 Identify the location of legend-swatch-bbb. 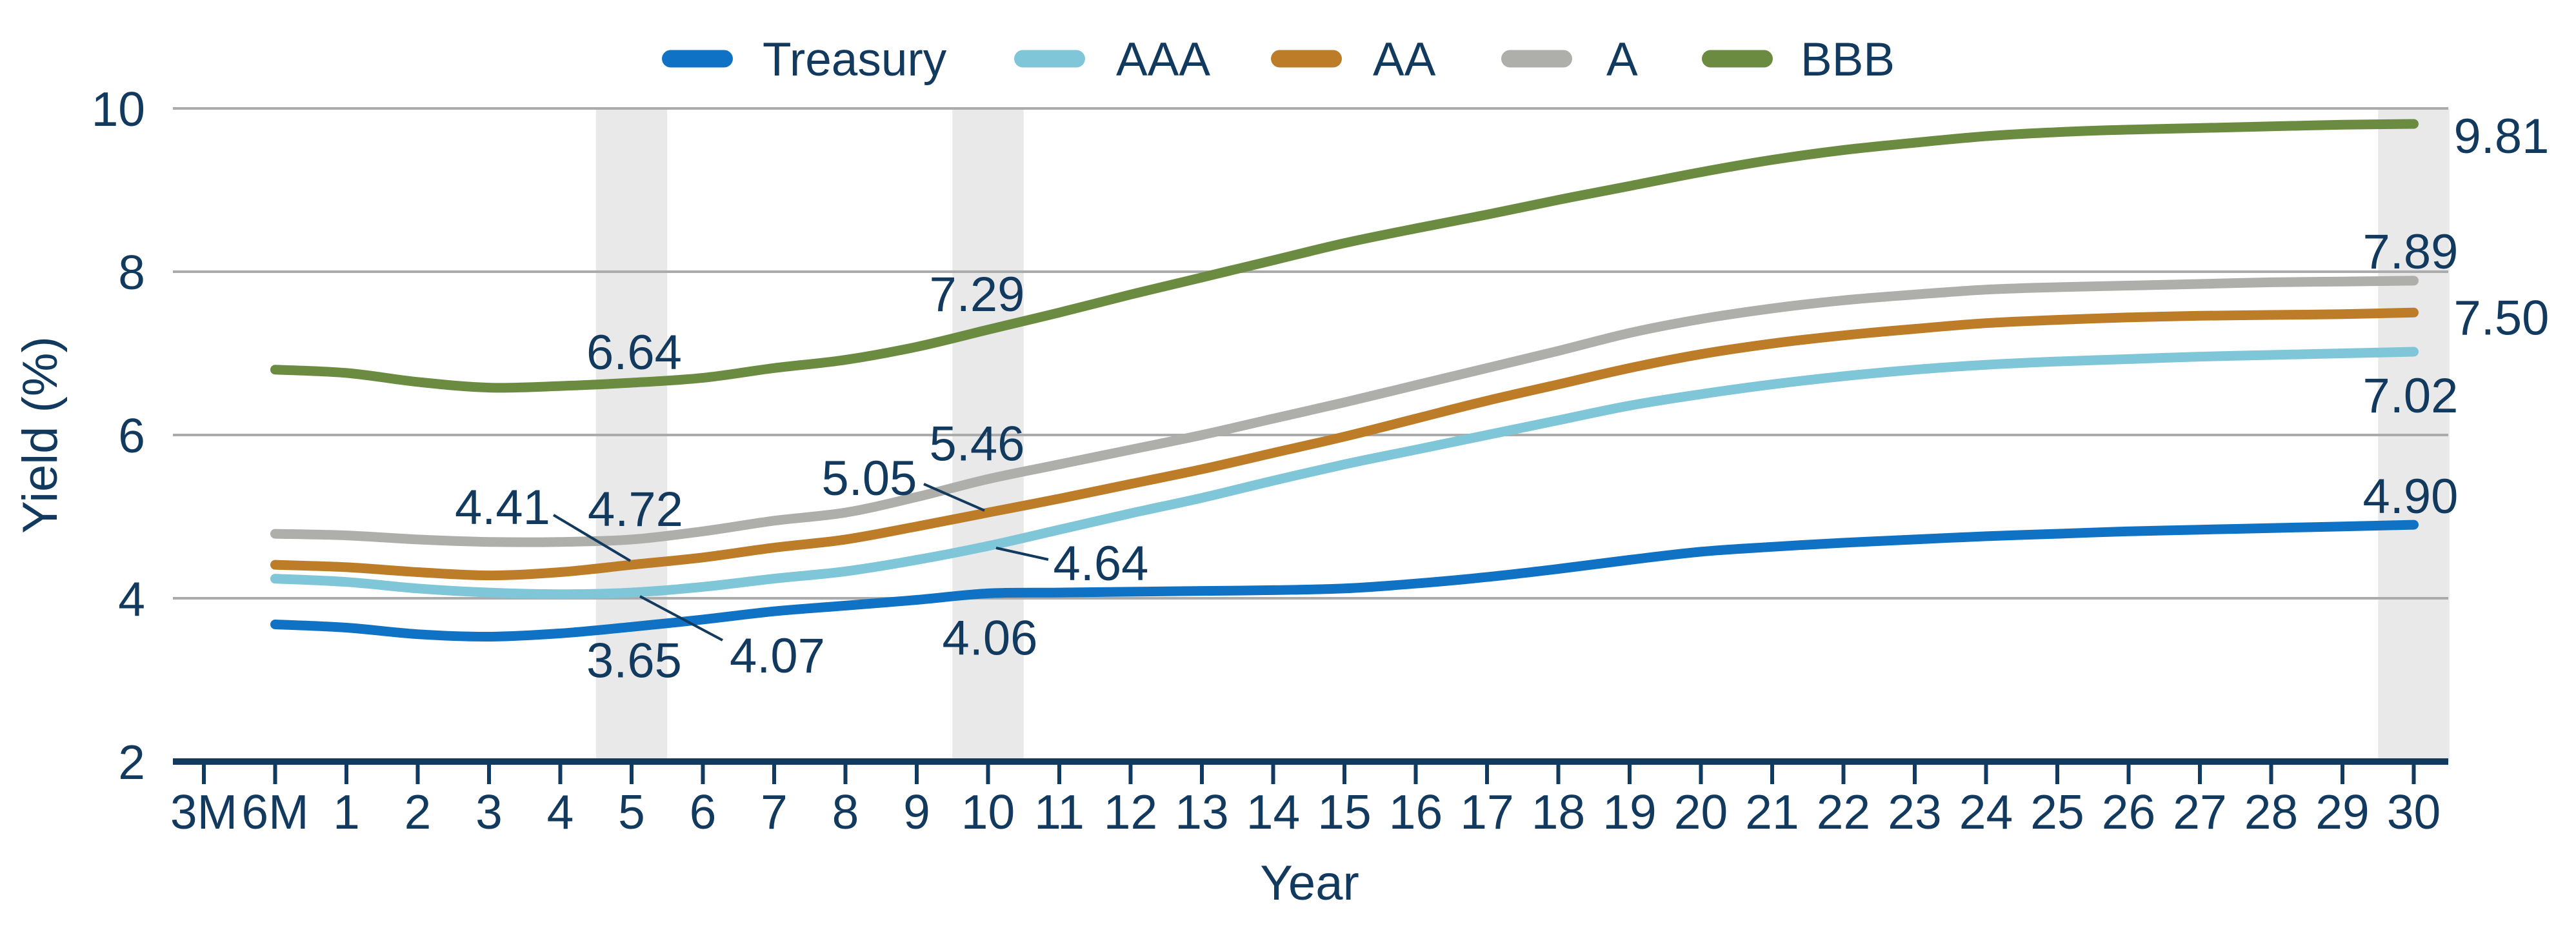
(1737, 59).